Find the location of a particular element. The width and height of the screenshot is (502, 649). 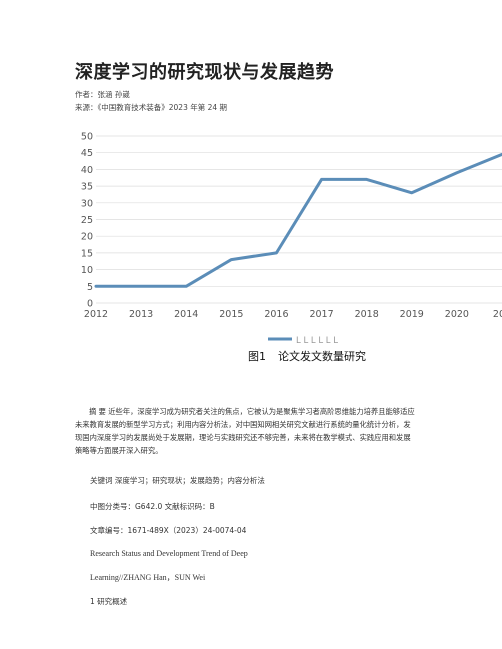

x-tick-label: 2016 is located at coordinates (276, 314).